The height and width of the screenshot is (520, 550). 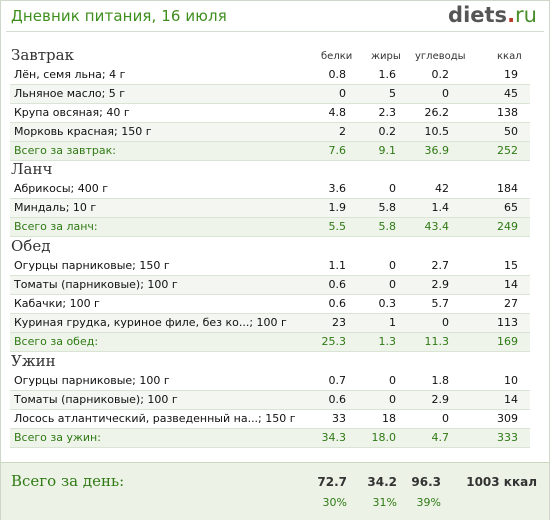 What do you see at coordinates (384, 502) in the screenshot?
I see `day-fats-percent: 31%` at bounding box center [384, 502].